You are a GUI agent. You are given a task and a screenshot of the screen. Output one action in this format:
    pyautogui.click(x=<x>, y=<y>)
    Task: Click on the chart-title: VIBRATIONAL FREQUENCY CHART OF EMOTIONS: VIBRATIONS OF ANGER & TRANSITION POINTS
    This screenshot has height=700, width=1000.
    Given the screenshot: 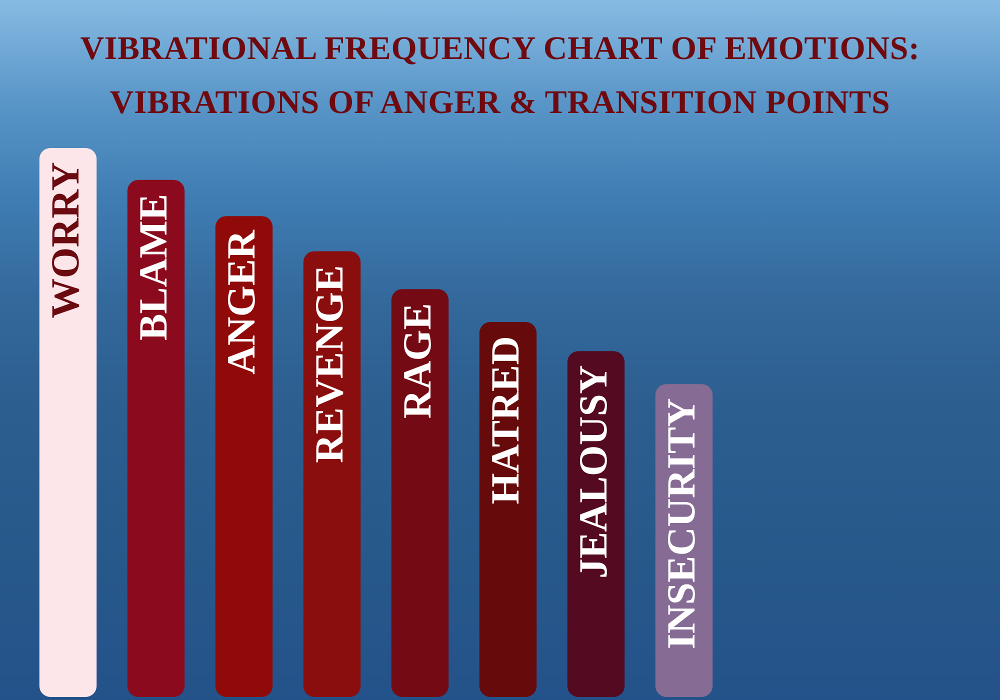 What is the action you would take?
    pyautogui.click(x=500, y=76)
    